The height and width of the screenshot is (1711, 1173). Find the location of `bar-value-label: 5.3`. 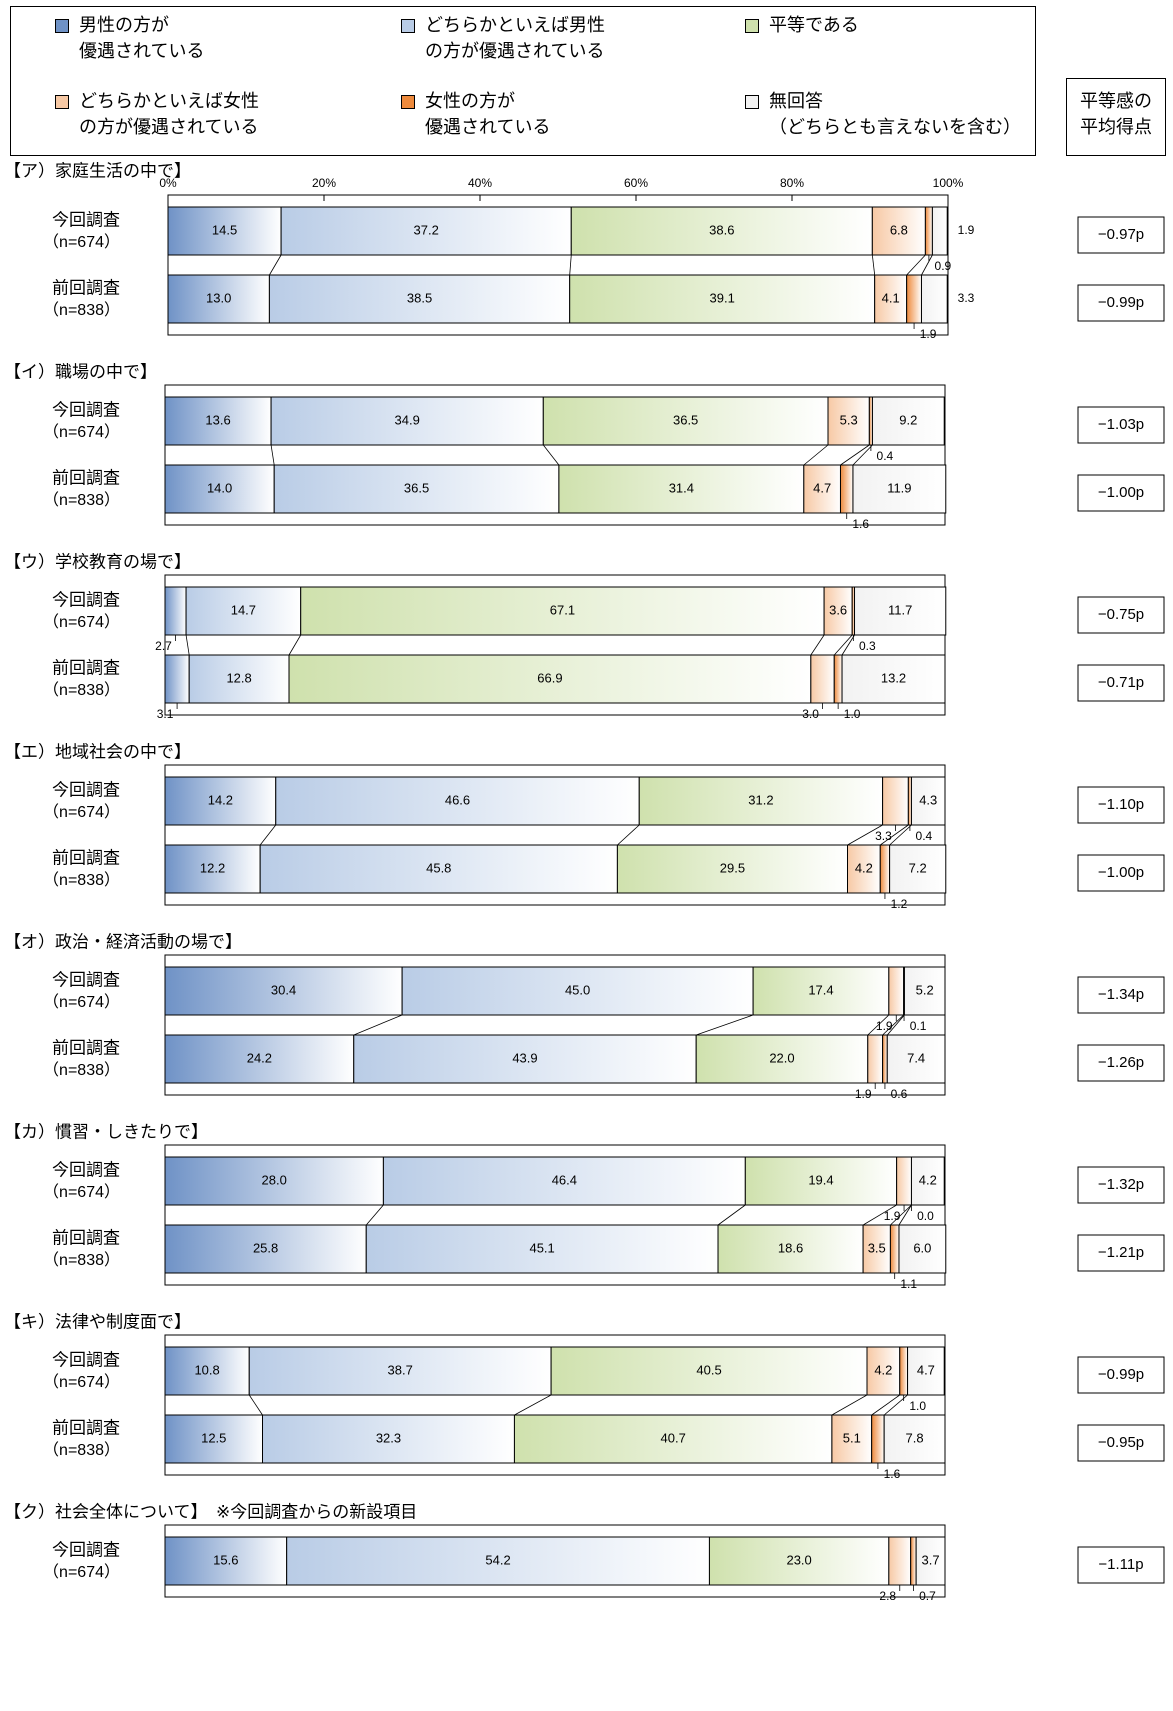

bar-value-label: 5.3 is located at coordinates (849, 419).